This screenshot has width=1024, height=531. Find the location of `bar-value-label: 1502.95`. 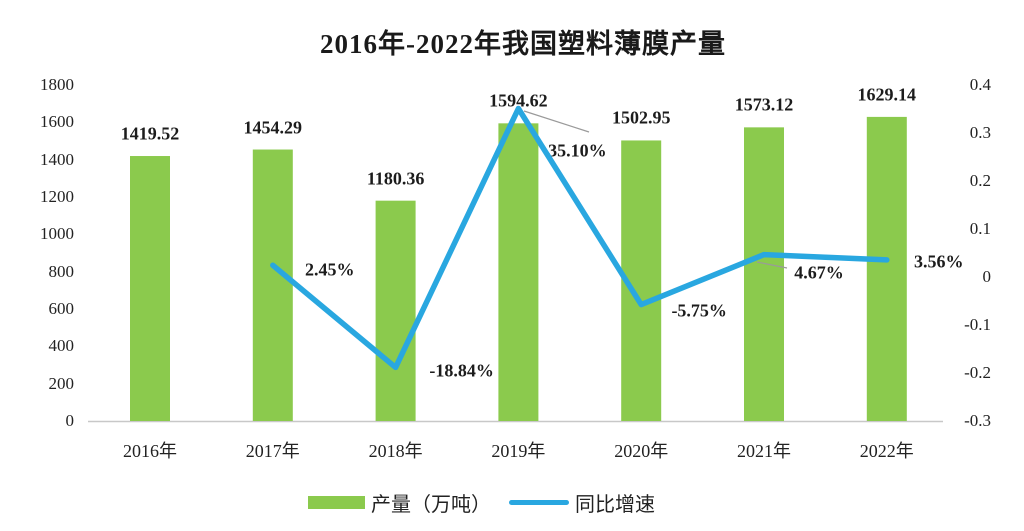

bar-value-label: 1502.95 is located at coordinates (641, 117).